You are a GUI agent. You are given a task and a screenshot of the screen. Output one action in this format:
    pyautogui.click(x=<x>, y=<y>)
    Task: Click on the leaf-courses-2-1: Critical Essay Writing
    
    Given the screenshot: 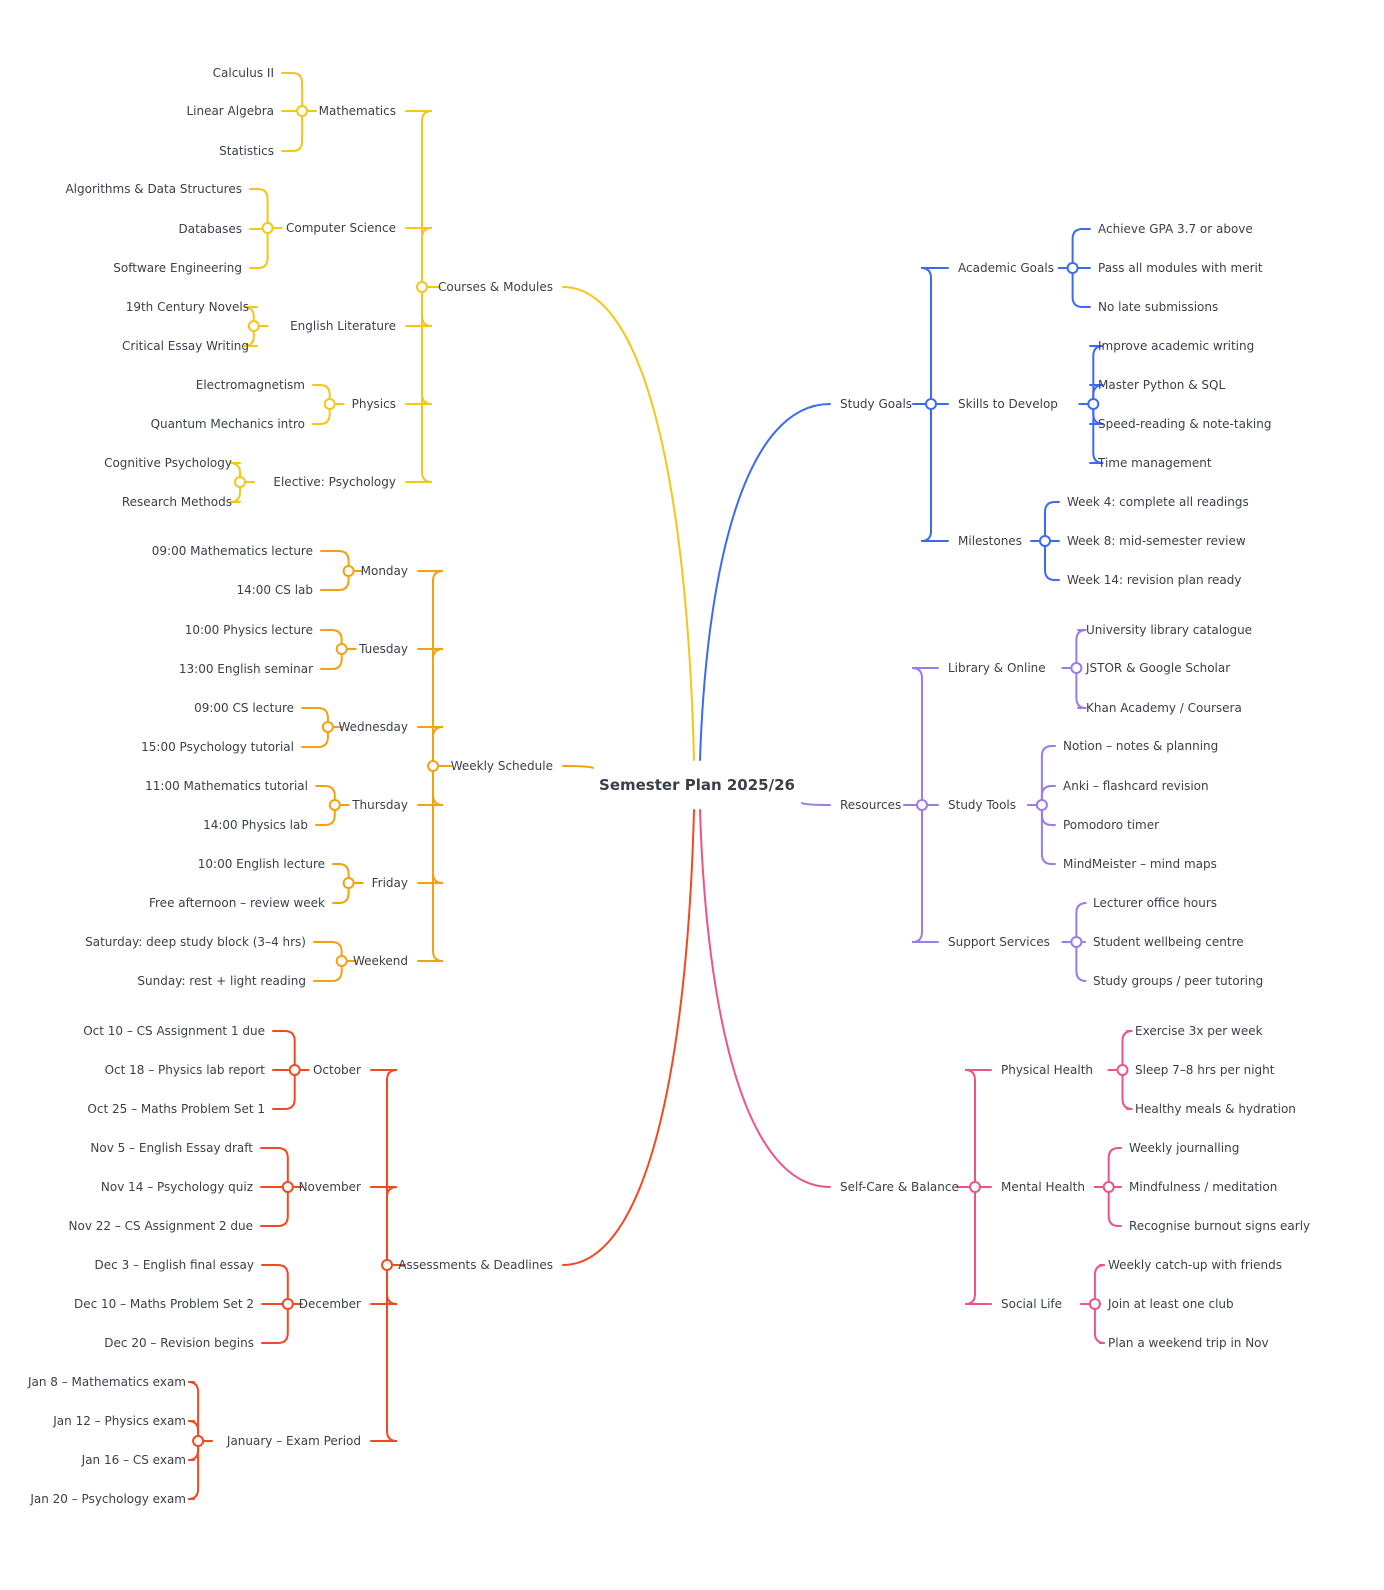 What is the action you would take?
    pyautogui.click(x=185, y=346)
    